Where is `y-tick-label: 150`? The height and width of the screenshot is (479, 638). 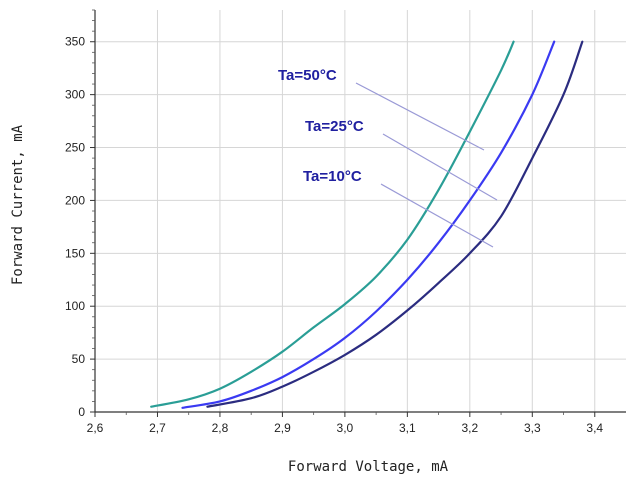
y-tick-label: 150 is located at coordinates (75, 253).